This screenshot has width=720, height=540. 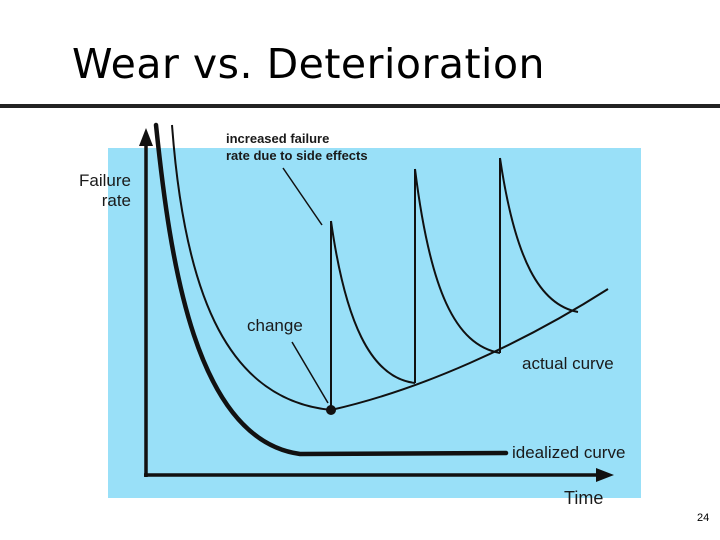 I want to click on change-point-marker, so click(x=331, y=410).